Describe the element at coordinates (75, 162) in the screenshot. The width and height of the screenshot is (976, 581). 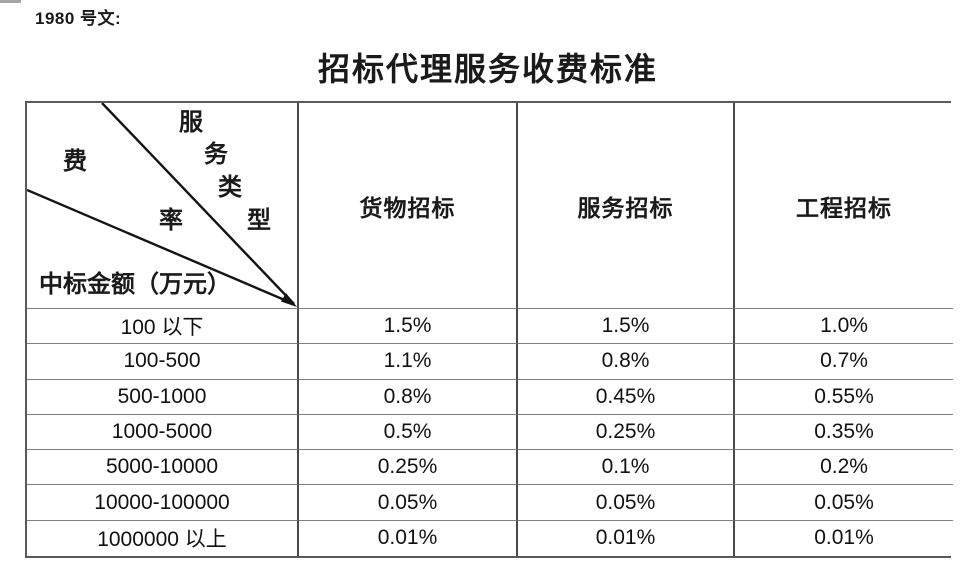
I see `corner-fee-rate-char-1: 费` at that location.